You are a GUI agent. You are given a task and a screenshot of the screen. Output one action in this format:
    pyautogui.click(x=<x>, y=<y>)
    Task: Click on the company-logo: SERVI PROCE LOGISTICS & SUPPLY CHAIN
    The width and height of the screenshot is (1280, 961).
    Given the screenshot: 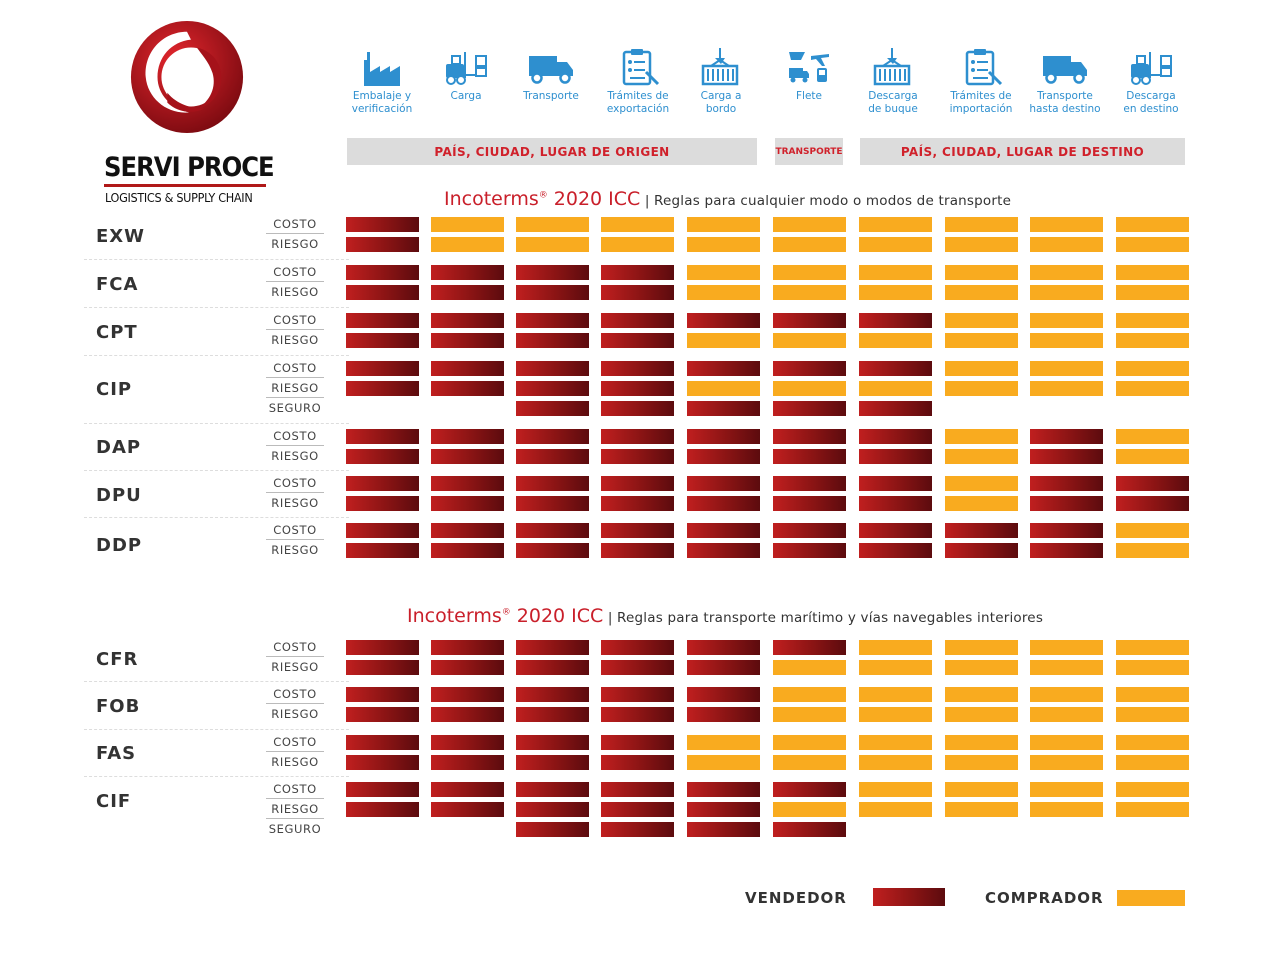 What is the action you would take?
    pyautogui.click(x=187, y=109)
    